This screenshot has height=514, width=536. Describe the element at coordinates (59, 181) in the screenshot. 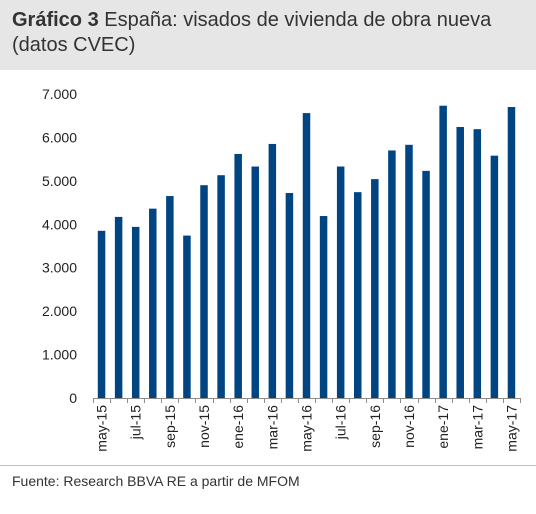

I see `y-tick-label: 5.000` at that location.